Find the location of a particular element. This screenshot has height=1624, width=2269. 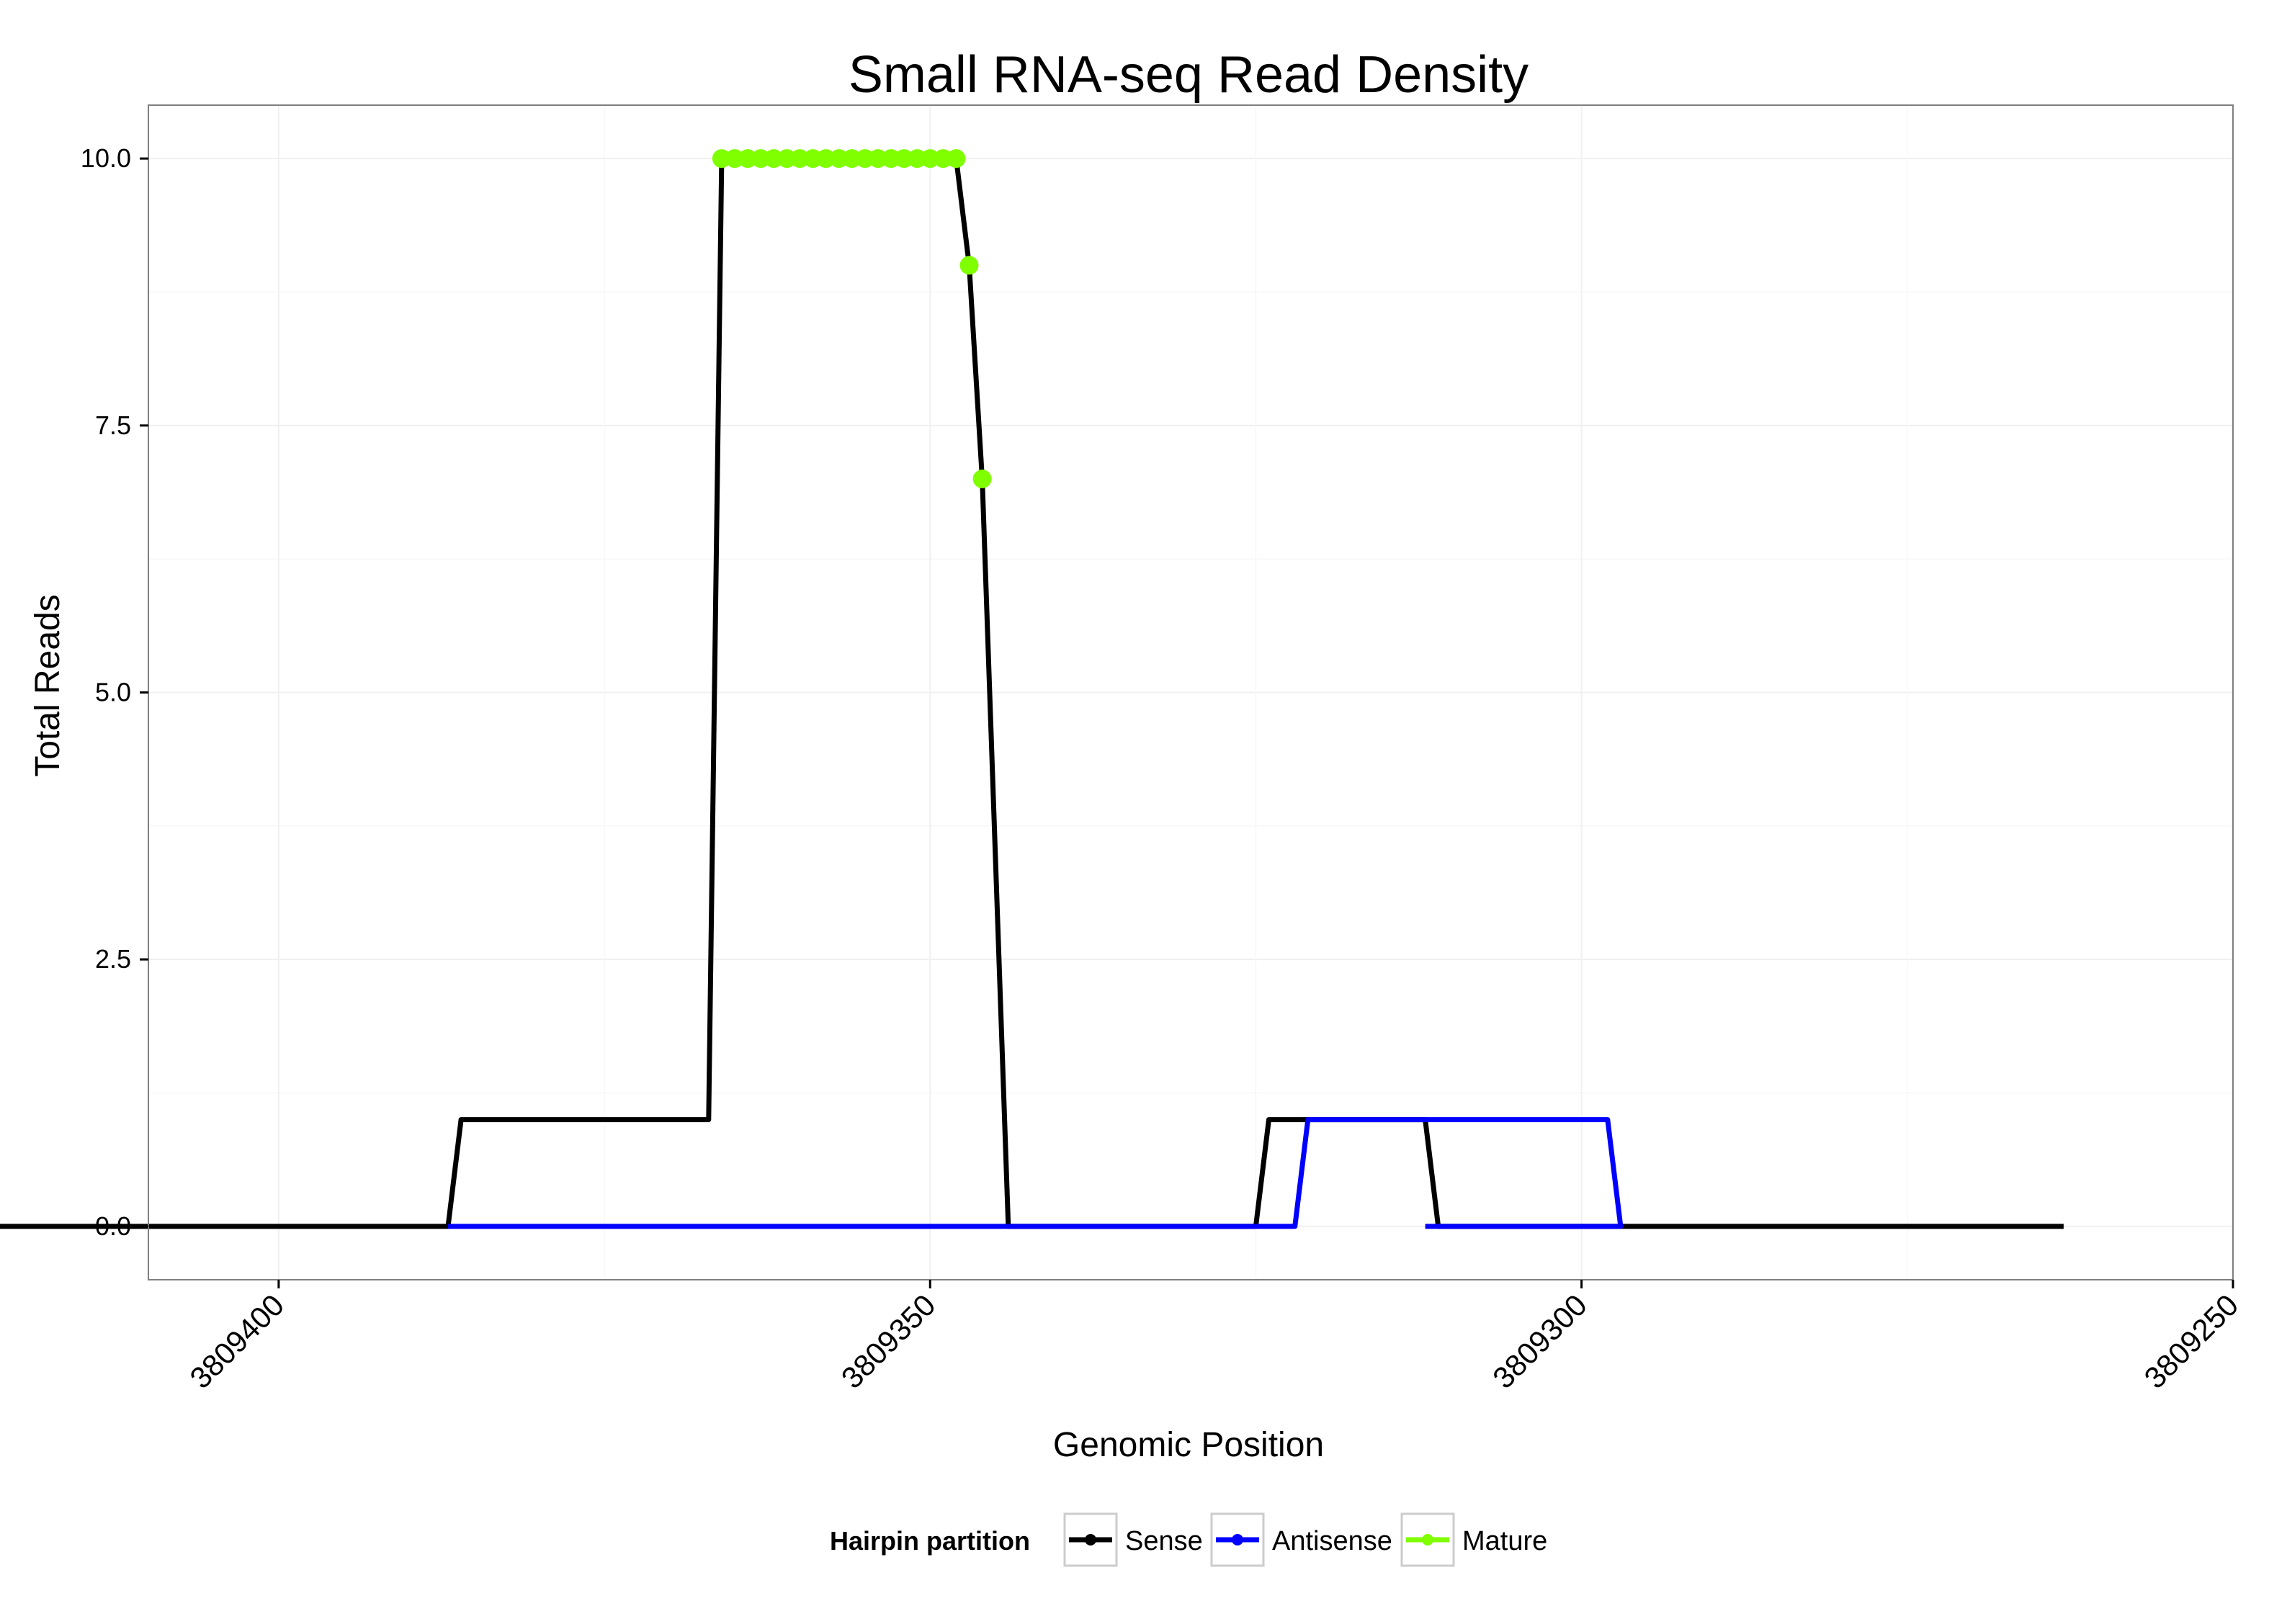

x-tick-label: 3809250 is located at coordinates (2191, 1342).